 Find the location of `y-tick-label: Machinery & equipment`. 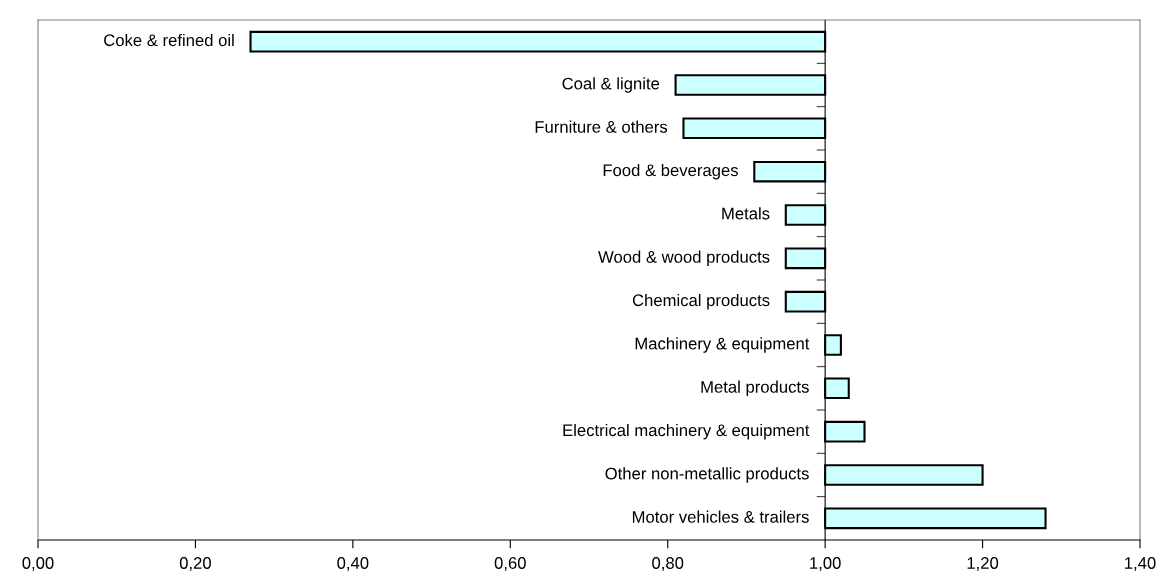

y-tick-label: Machinery & equipment is located at coordinates (722, 345).